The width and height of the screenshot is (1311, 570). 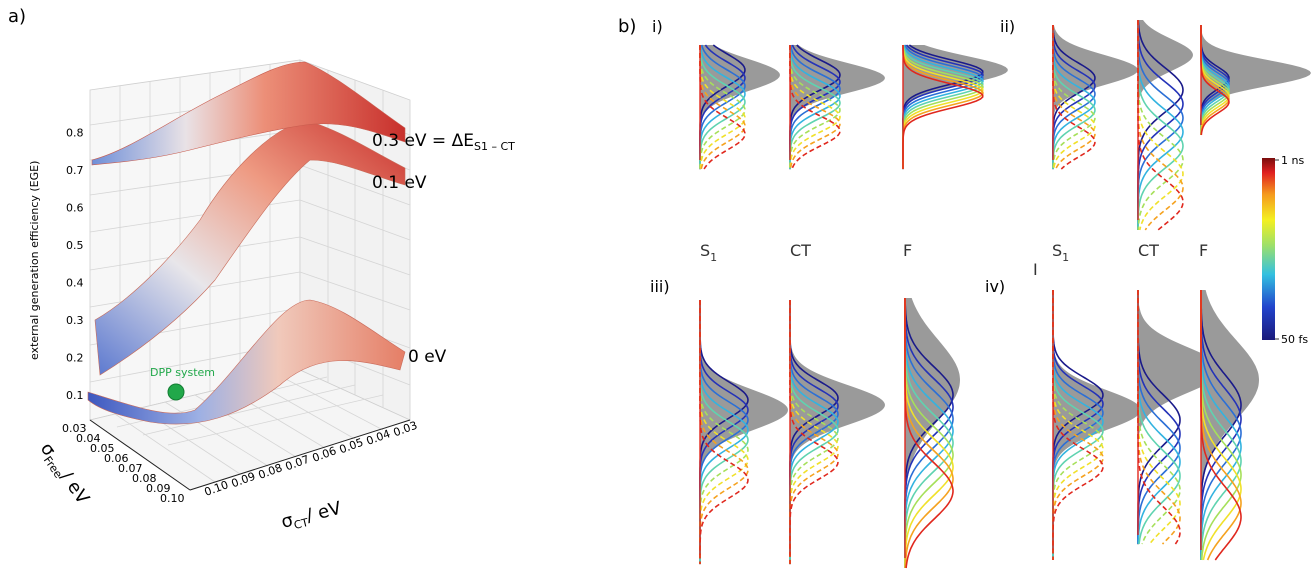 What do you see at coordinates (116, 458) in the screenshot?
I see `y-tick-label: 0.06` at bounding box center [116, 458].